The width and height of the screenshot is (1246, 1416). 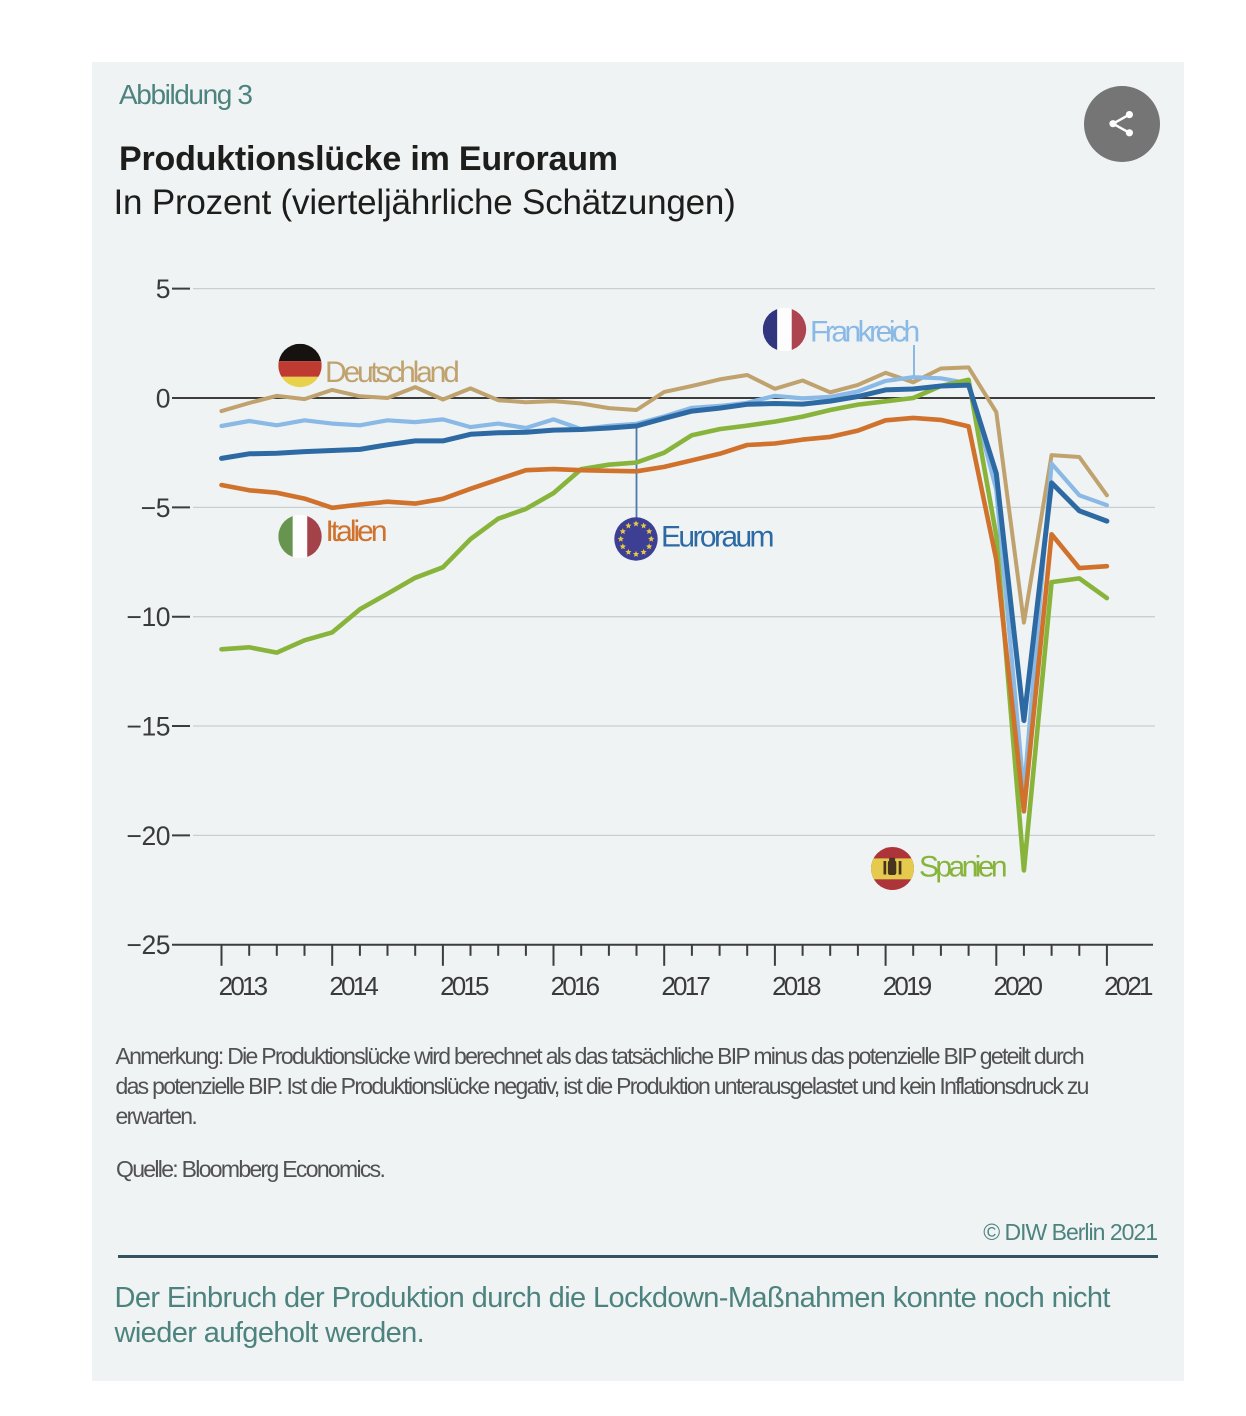 What do you see at coordinates (353, 986) in the screenshot?
I see `svg-text: 2014` at bounding box center [353, 986].